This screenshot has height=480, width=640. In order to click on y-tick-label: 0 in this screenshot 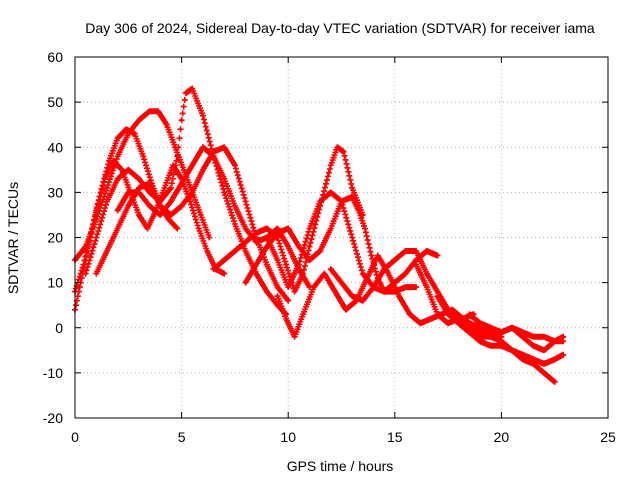, I will do `click(59, 328)`.